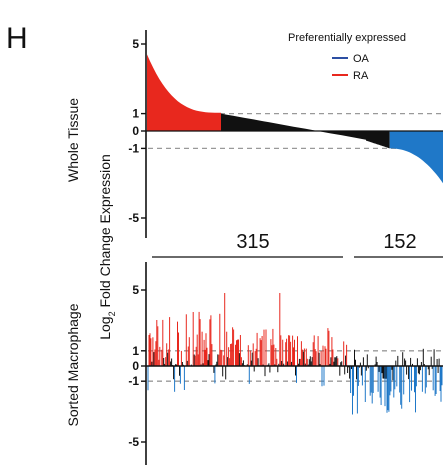 This screenshot has height=465, width=443. Describe the element at coordinates (73, 364) in the screenshot. I see `panel2-y-axis-label: Sorted Macrophage` at that location.